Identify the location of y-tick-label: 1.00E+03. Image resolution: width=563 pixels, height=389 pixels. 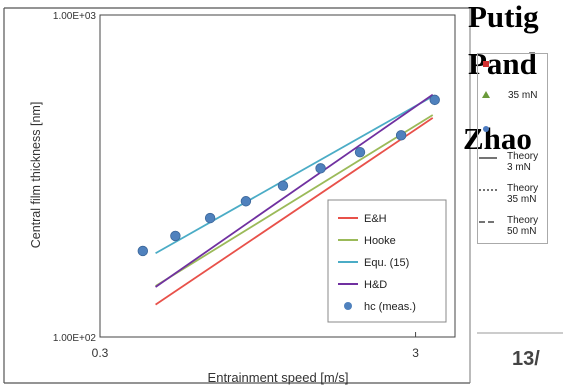
(75, 16).